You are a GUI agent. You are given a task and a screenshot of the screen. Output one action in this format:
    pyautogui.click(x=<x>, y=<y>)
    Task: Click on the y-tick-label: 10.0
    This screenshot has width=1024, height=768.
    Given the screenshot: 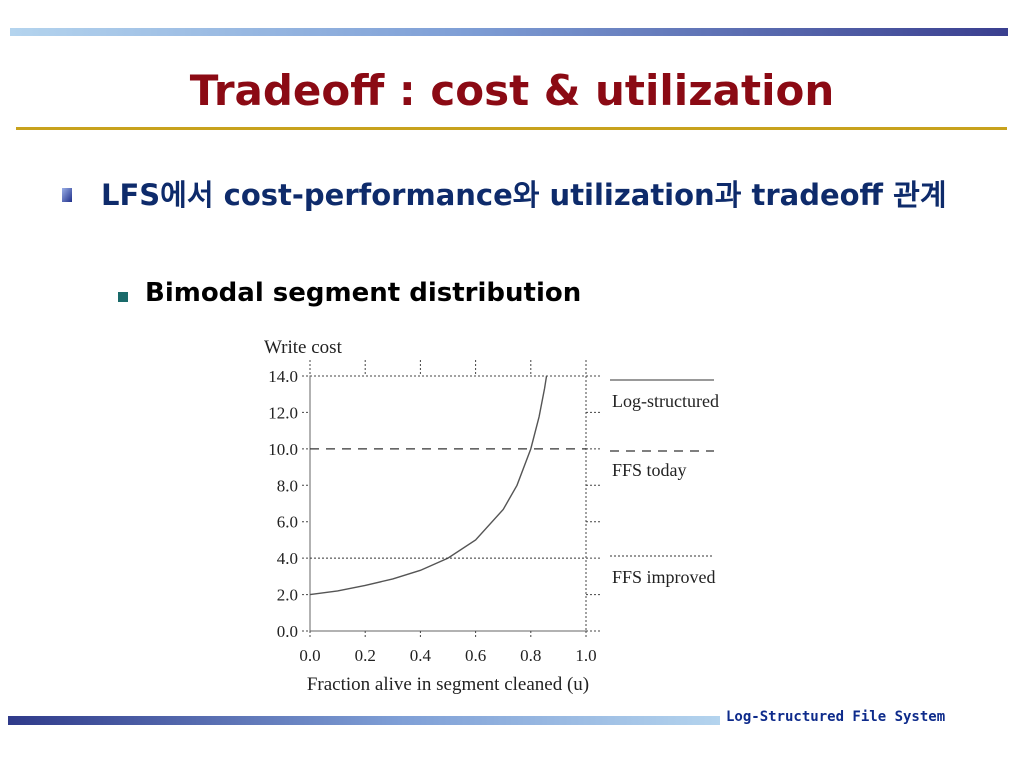 What is the action you would take?
    pyautogui.click(x=283, y=449)
    